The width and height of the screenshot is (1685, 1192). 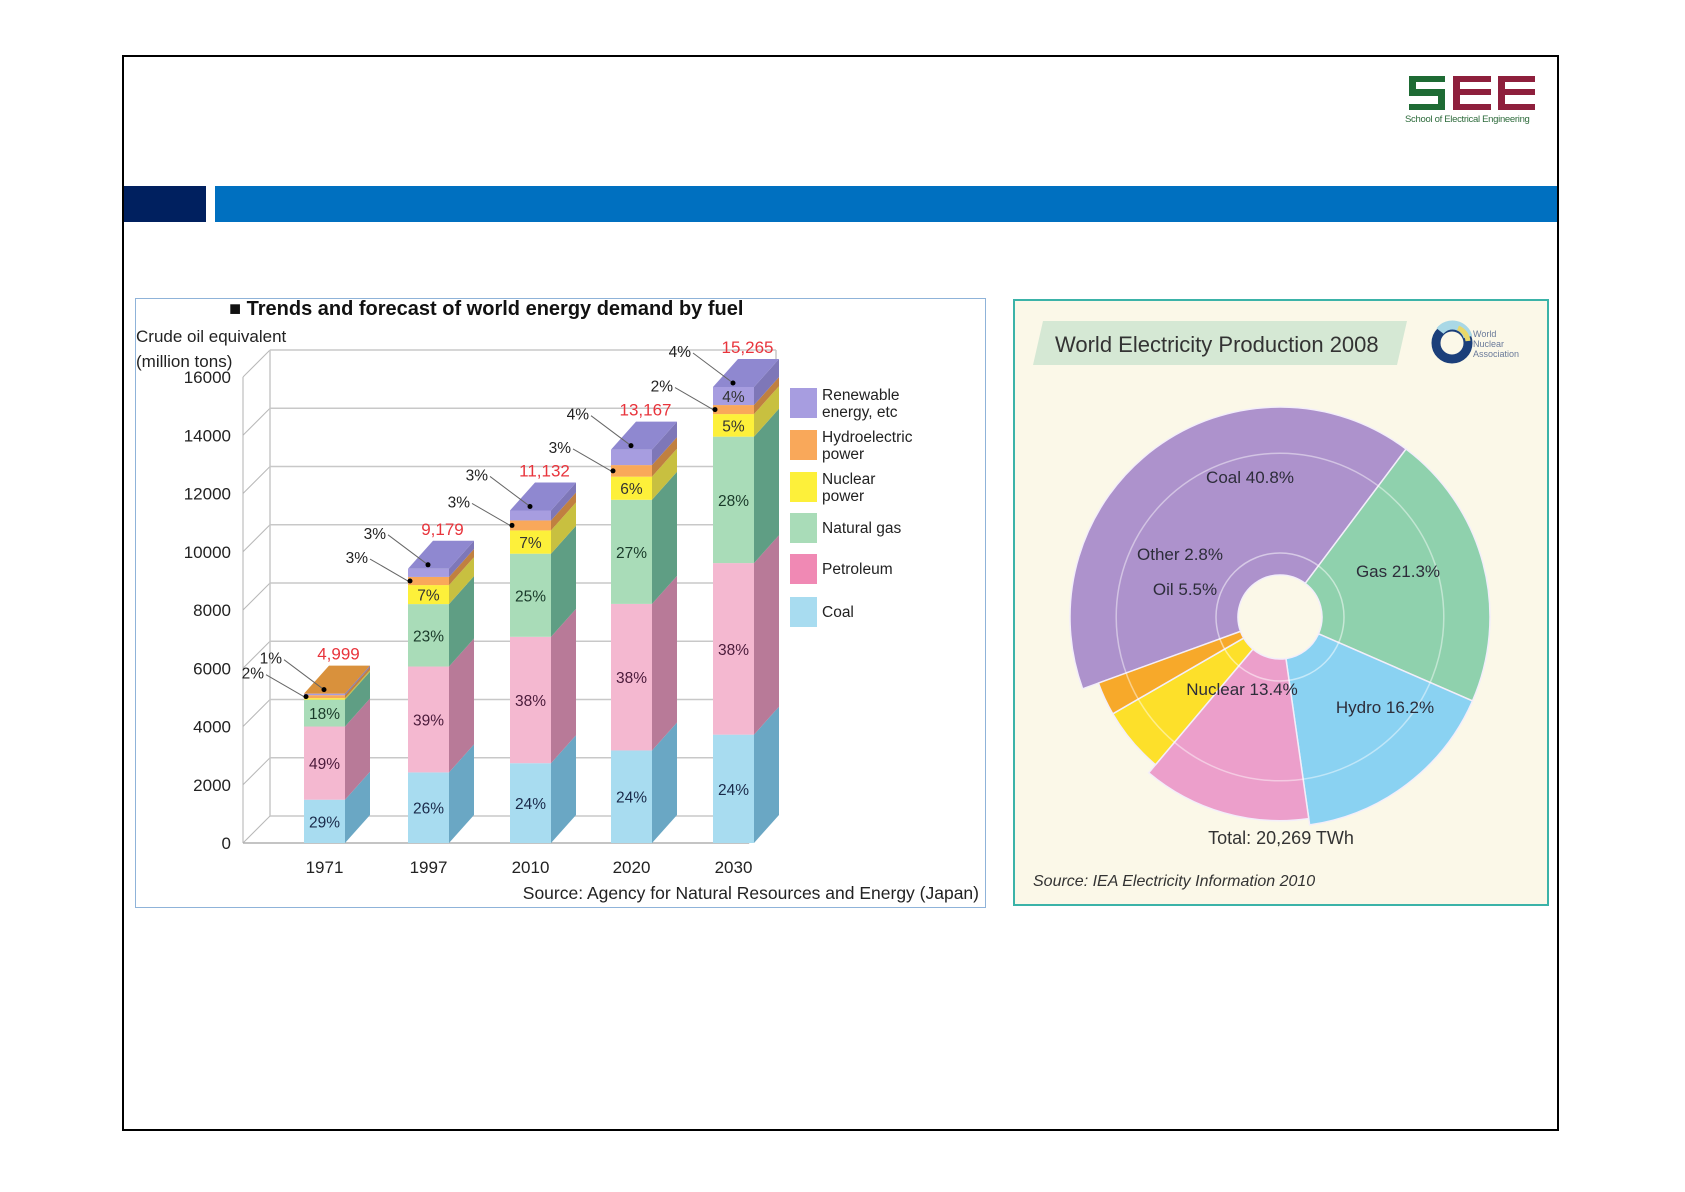 I want to click on see-logo: School of Electrical Engineering, so click(x=1471, y=100).